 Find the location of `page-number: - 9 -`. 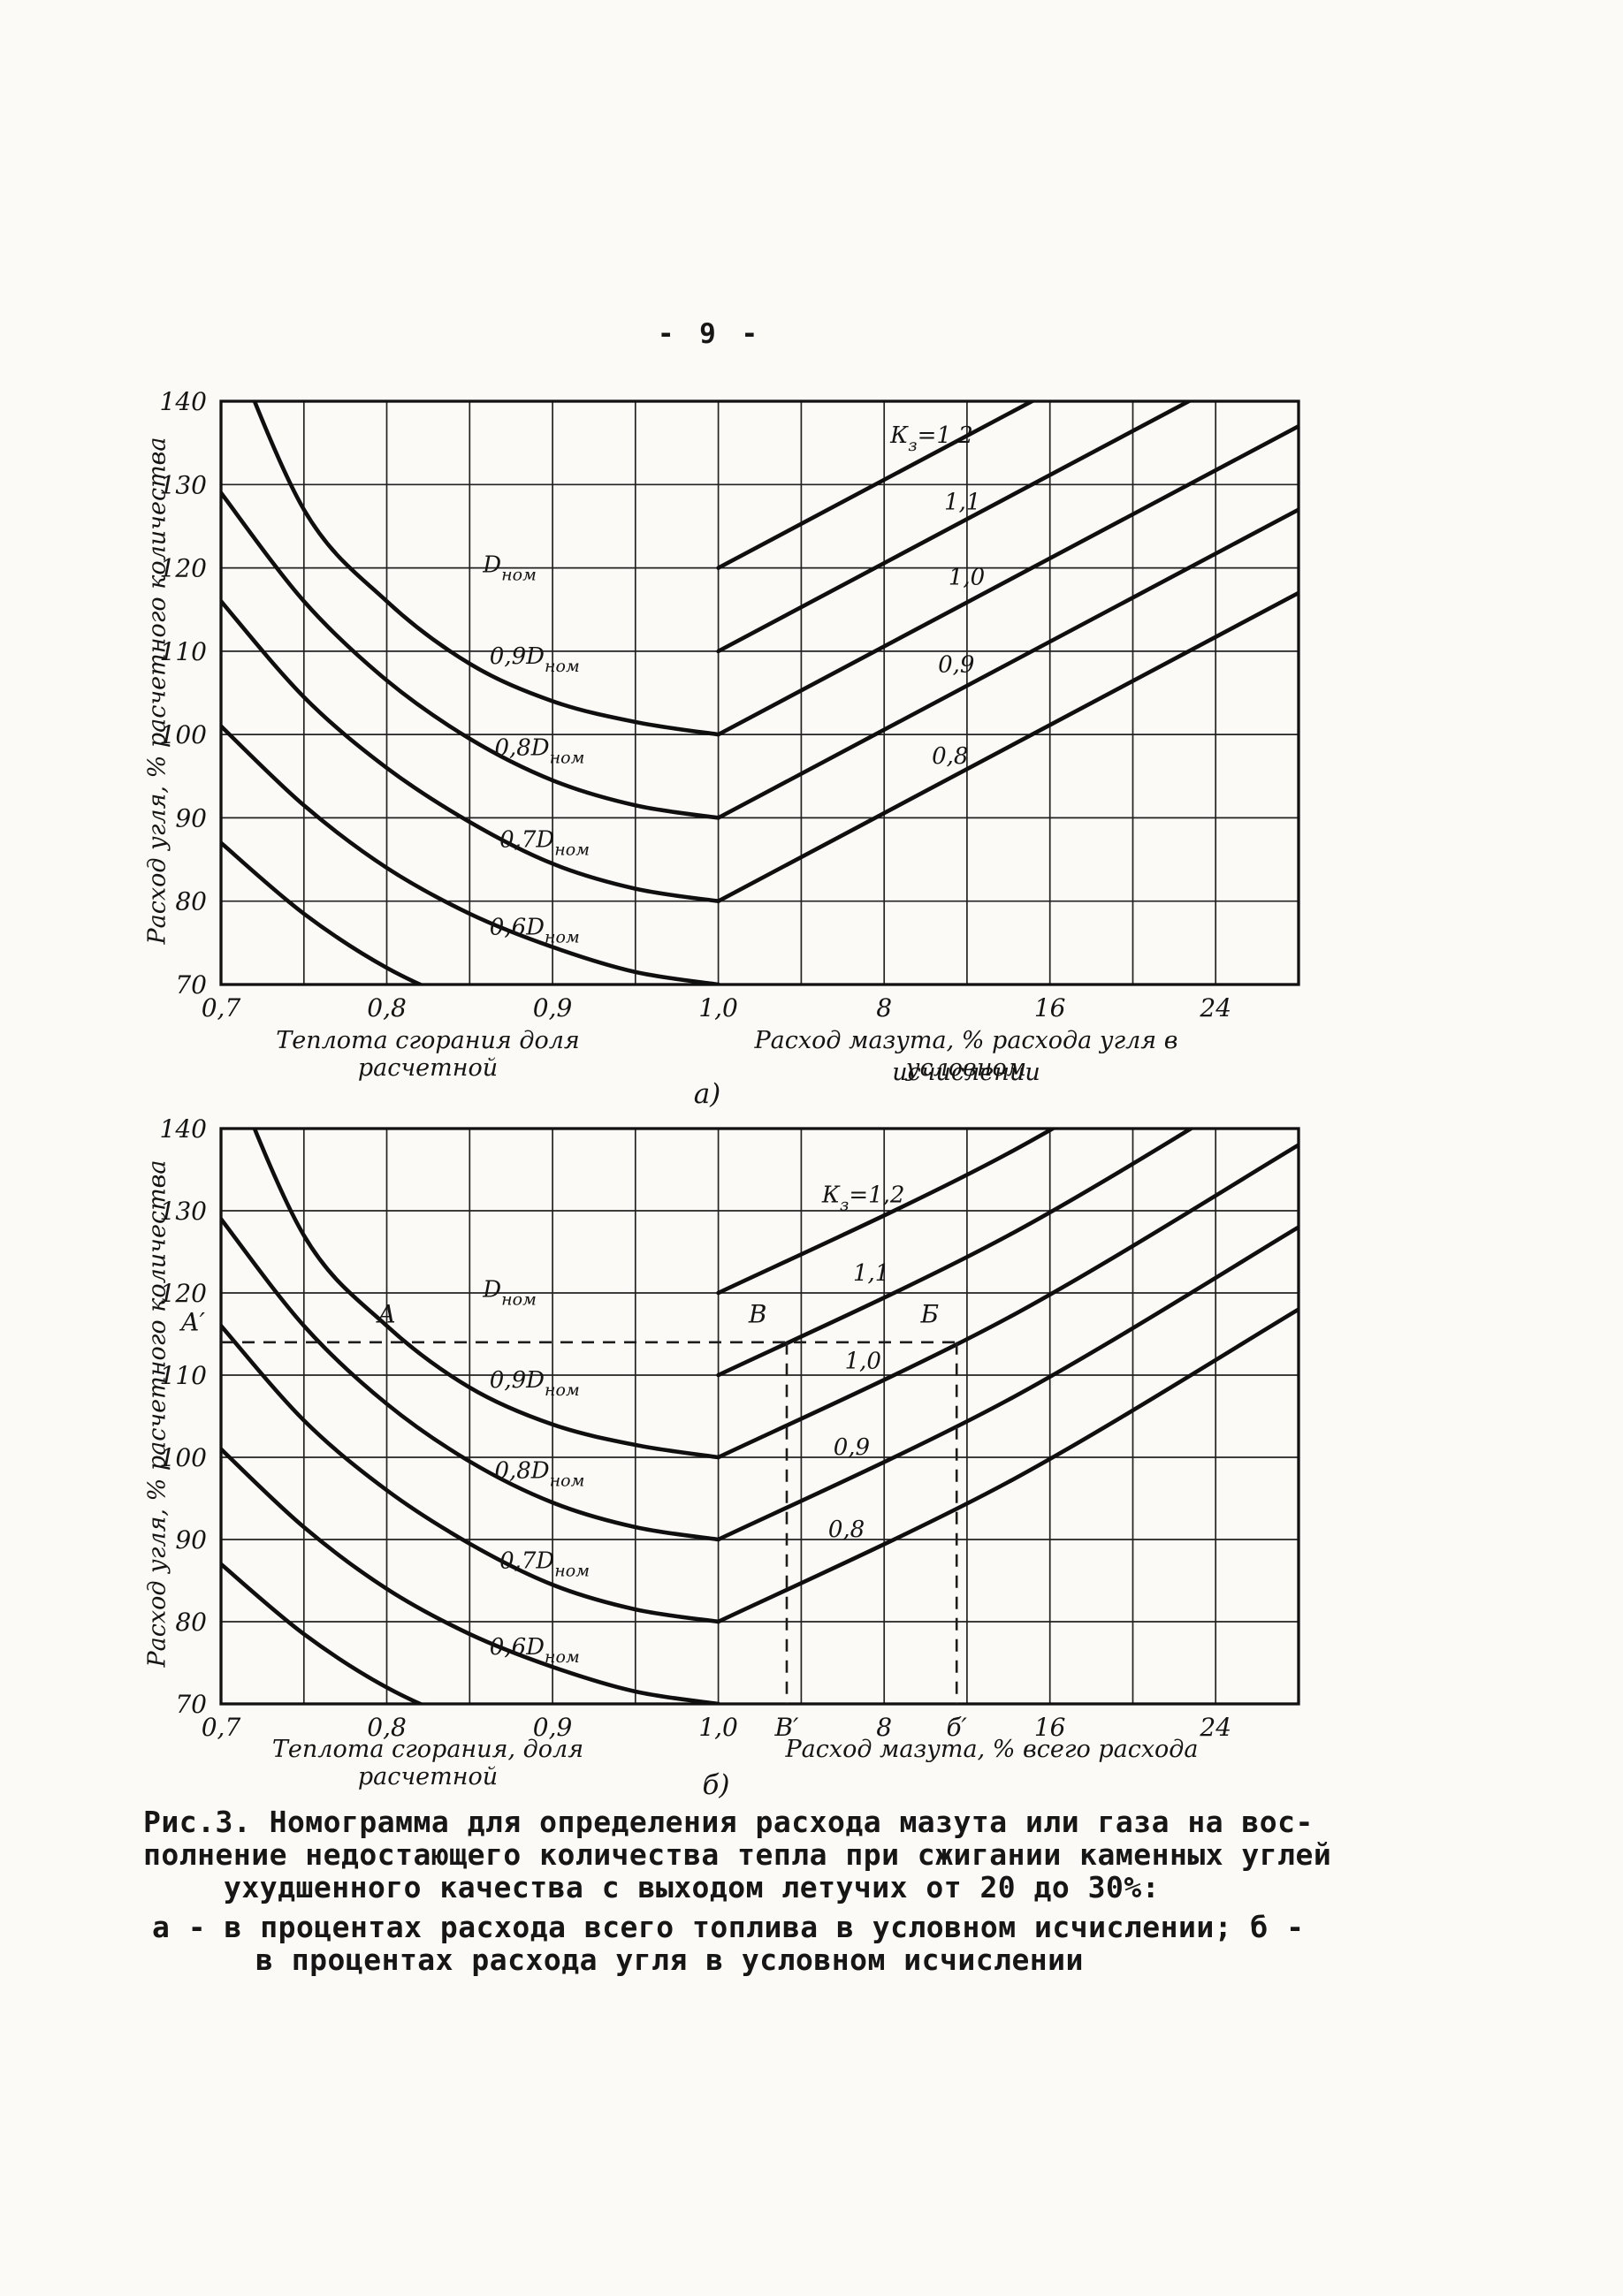

page-number: - 9 - is located at coordinates (710, 334).